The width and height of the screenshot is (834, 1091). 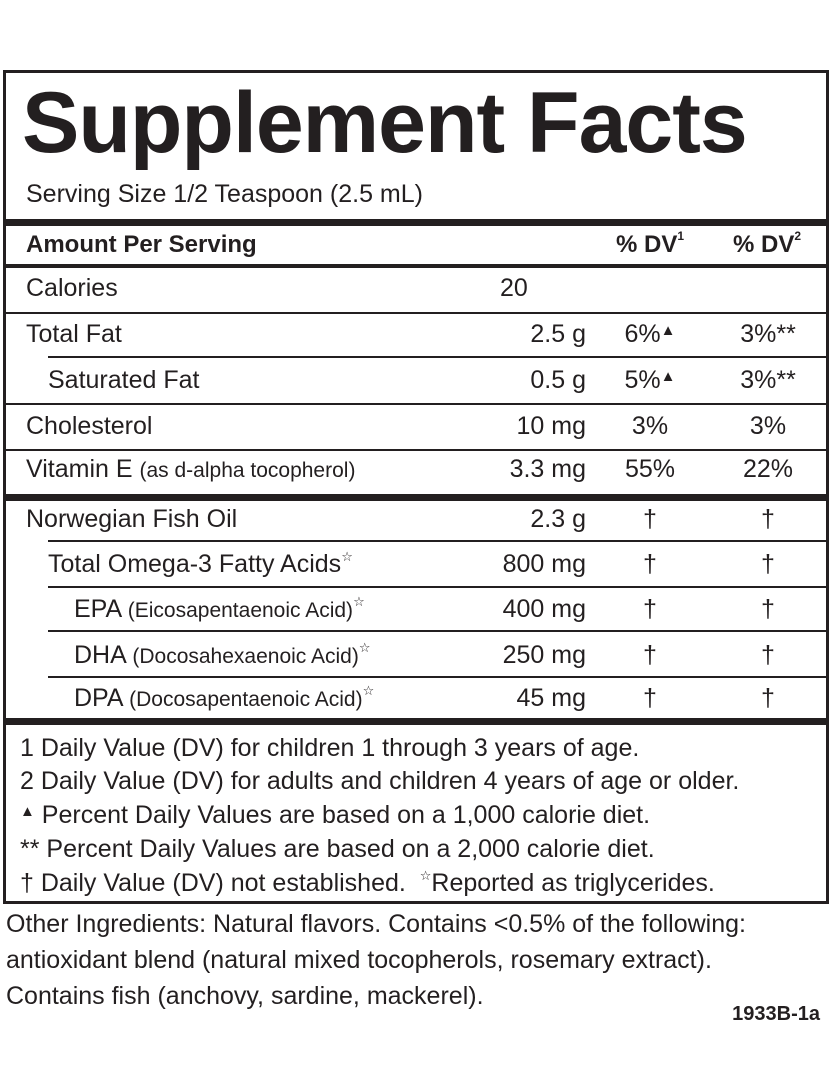 I want to click on nutrient-dv1: 5%▲, so click(x=650, y=380).